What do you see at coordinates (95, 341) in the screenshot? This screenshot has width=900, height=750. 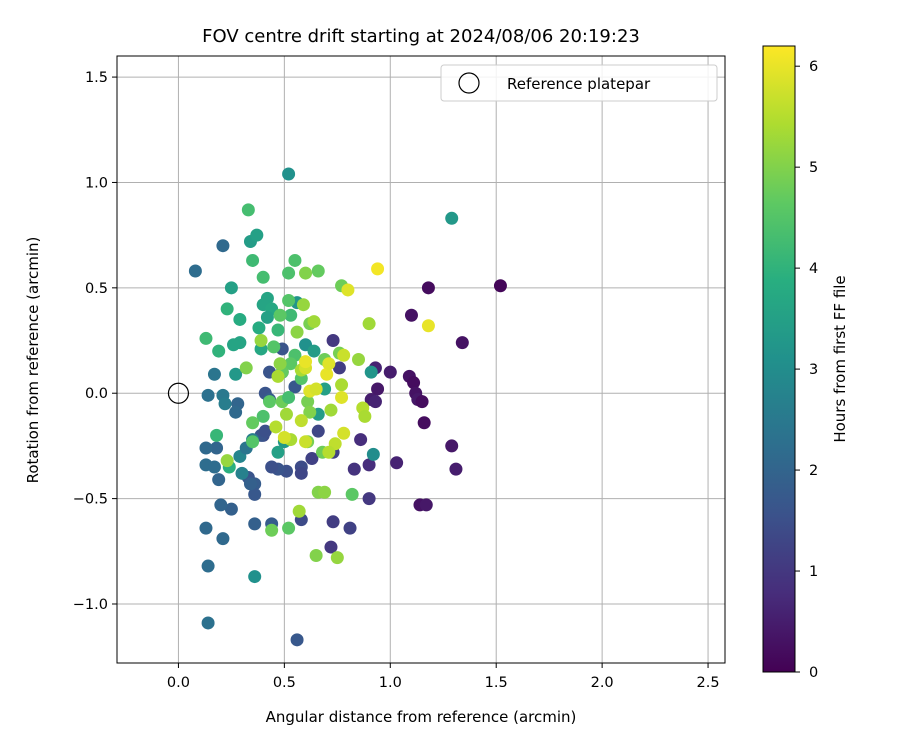 I see `y-axis-ticks: −1.0 −0.5 0.0 0.5 1.0 1.5` at bounding box center [95, 341].